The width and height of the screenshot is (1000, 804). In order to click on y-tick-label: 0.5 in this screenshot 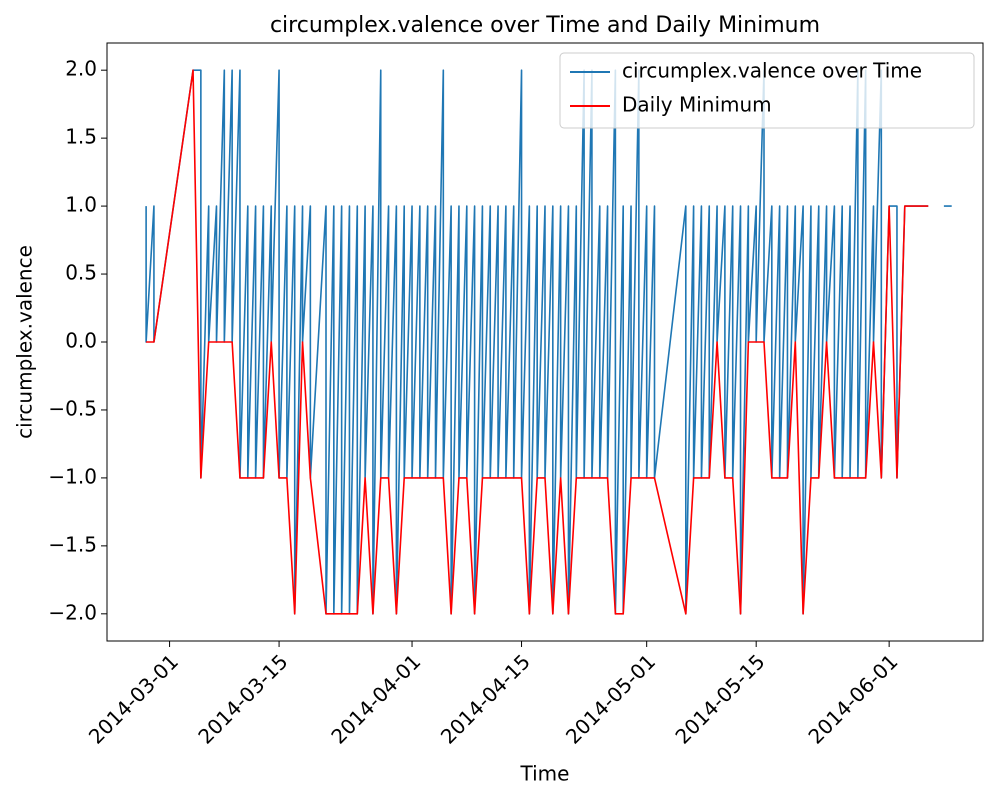, I will do `click(81, 273)`.